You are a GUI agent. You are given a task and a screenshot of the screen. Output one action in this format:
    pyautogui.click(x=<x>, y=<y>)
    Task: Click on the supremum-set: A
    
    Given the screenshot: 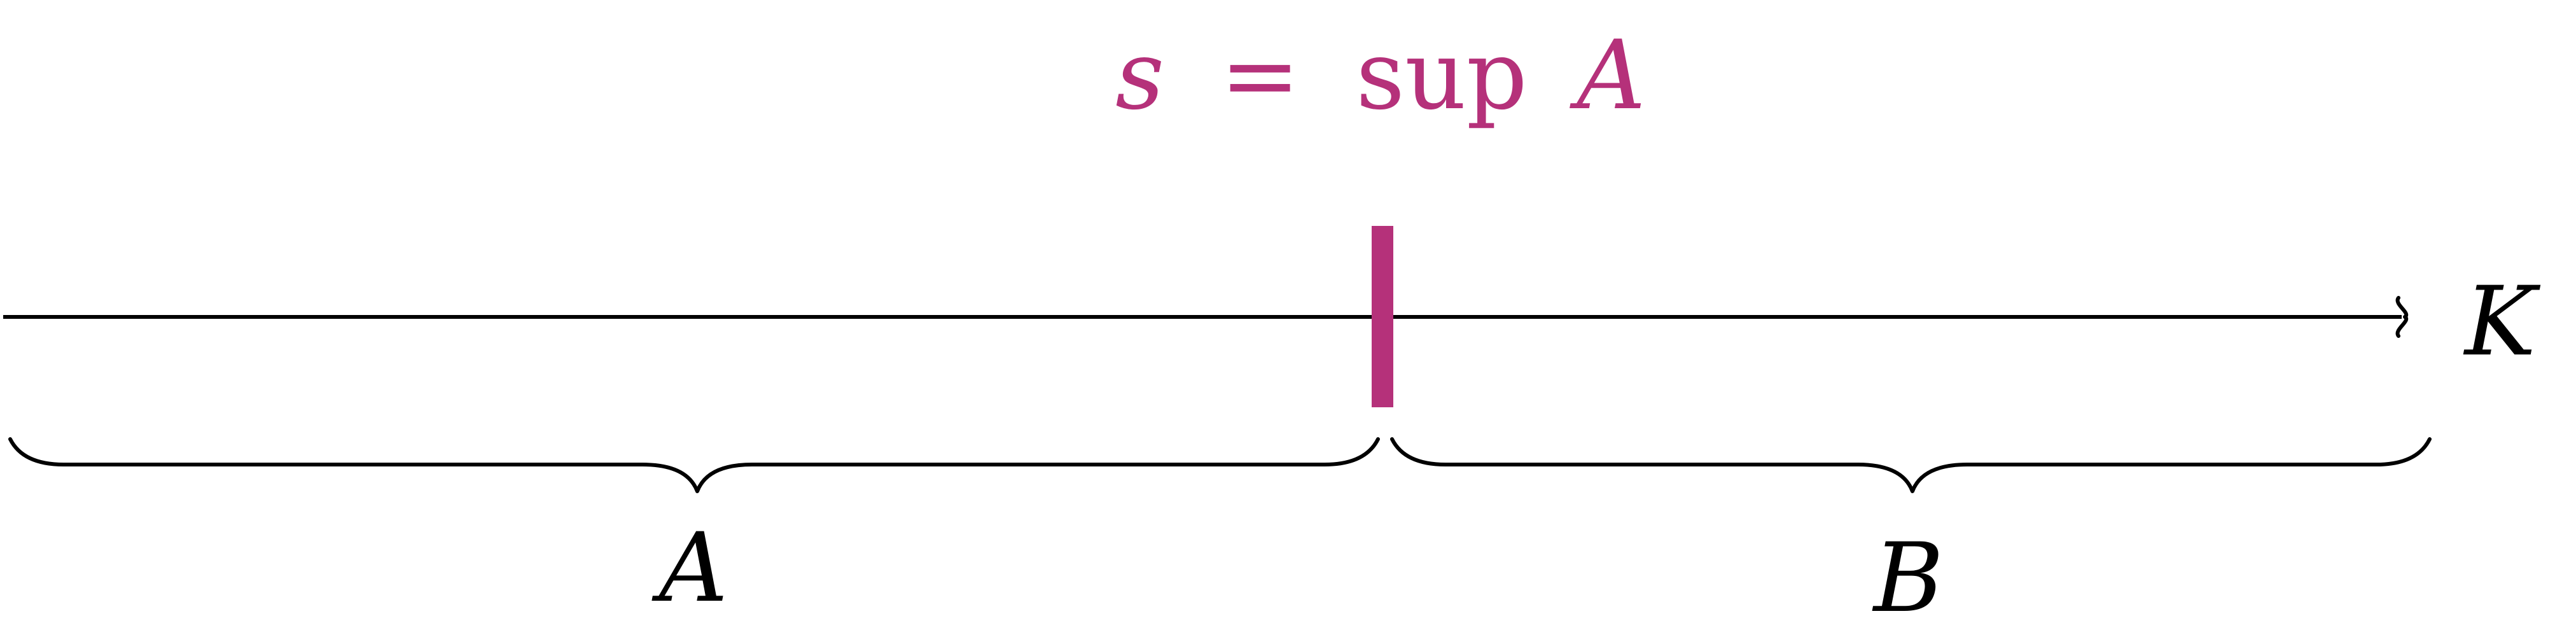 What is the action you would take?
    pyautogui.click(x=1608, y=75)
    